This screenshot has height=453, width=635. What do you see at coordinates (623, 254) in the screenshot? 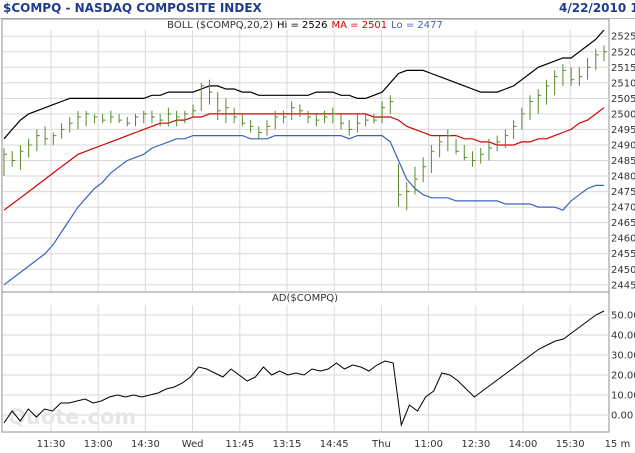
I see `price-y-tick: 2455` at bounding box center [623, 254].